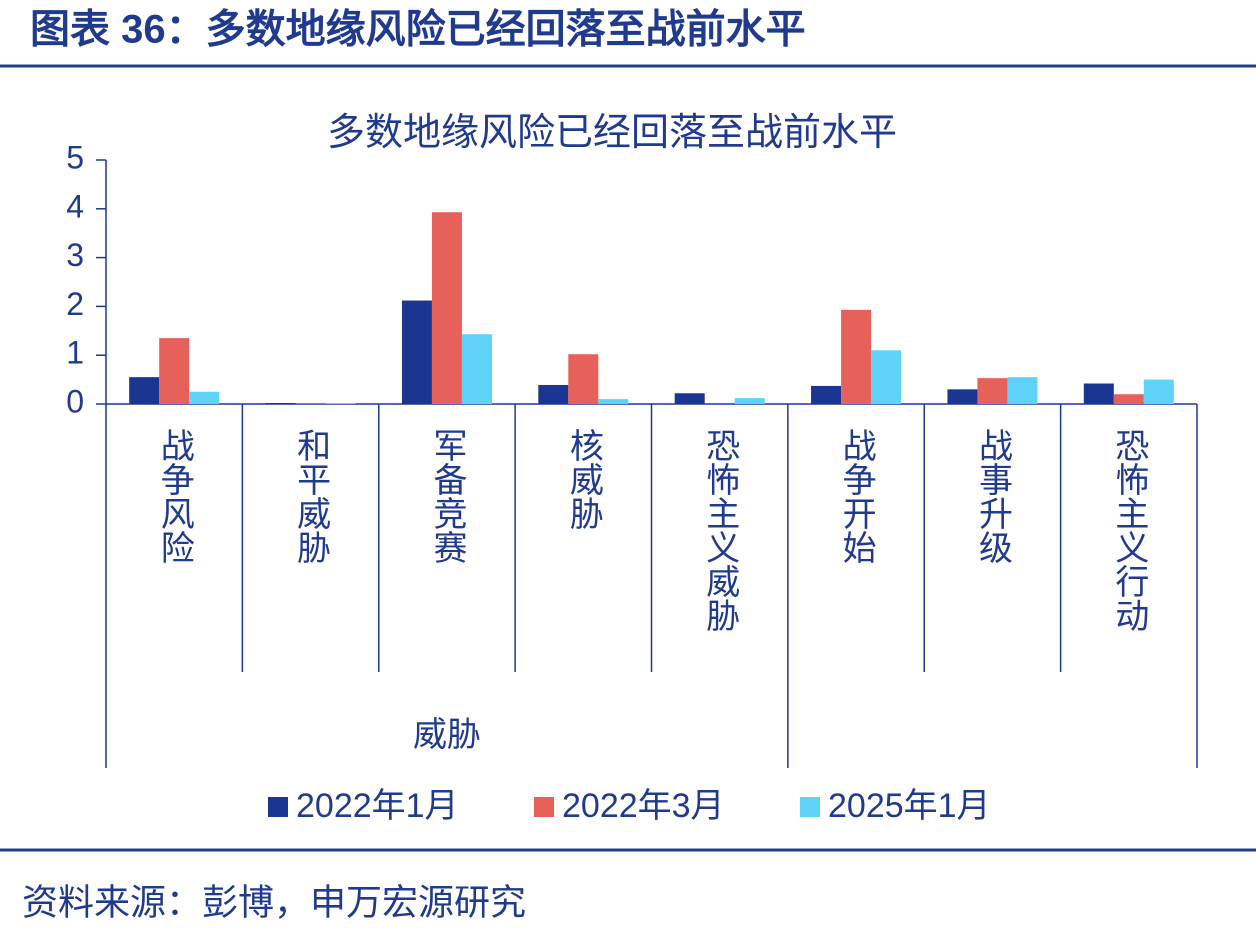 Image resolution: width=1256 pixels, height=928 pixels. What do you see at coordinates (75, 304) in the screenshot?
I see `y-tick-label: 2` at bounding box center [75, 304].